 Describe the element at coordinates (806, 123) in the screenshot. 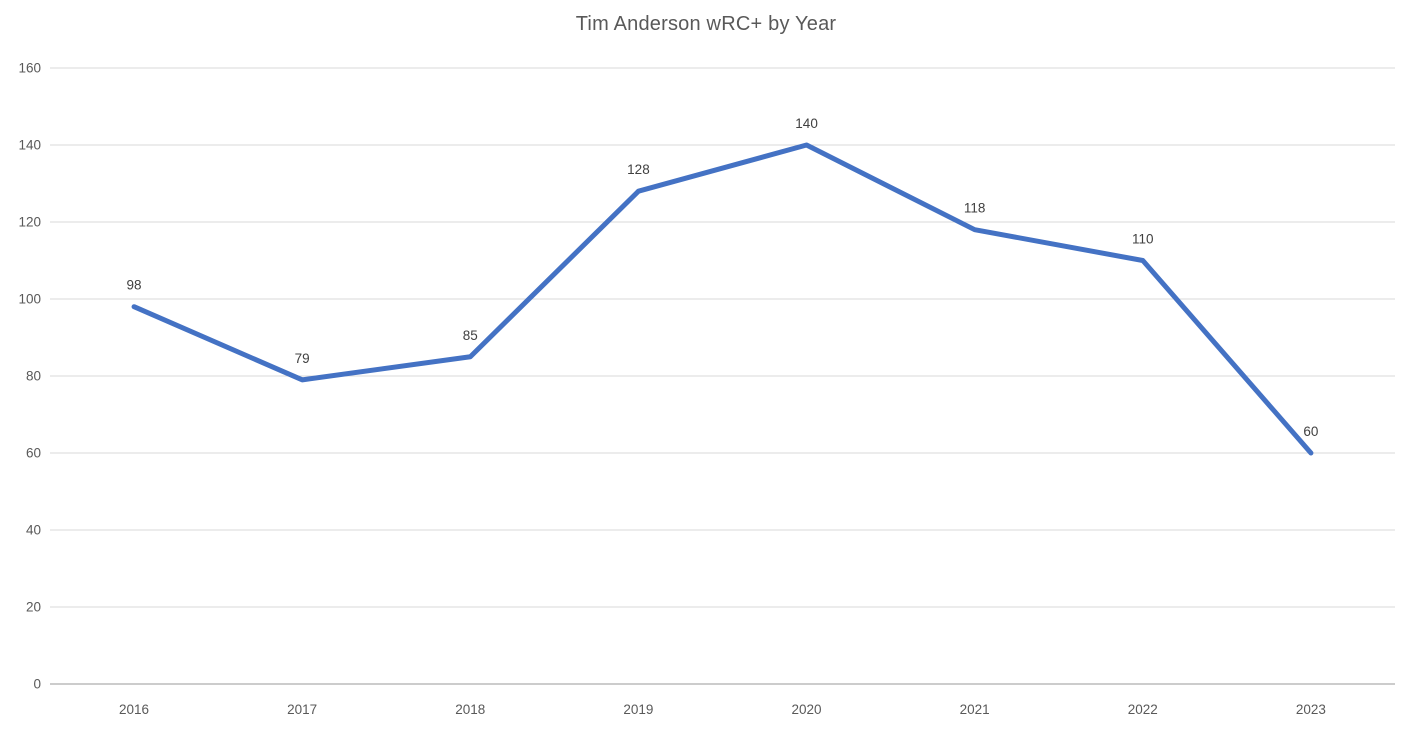

I see `data-point-label: 140` at that location.